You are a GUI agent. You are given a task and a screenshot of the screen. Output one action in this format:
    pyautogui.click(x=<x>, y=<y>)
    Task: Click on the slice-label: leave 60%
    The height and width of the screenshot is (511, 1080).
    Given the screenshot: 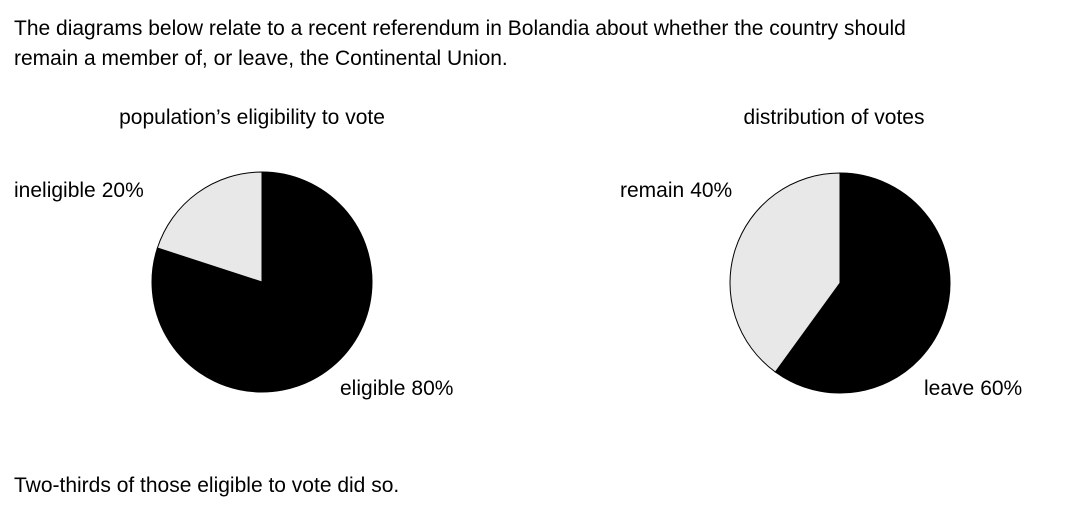 What is the action you would take?
    pyautogui.click(x=973, y=388)
    